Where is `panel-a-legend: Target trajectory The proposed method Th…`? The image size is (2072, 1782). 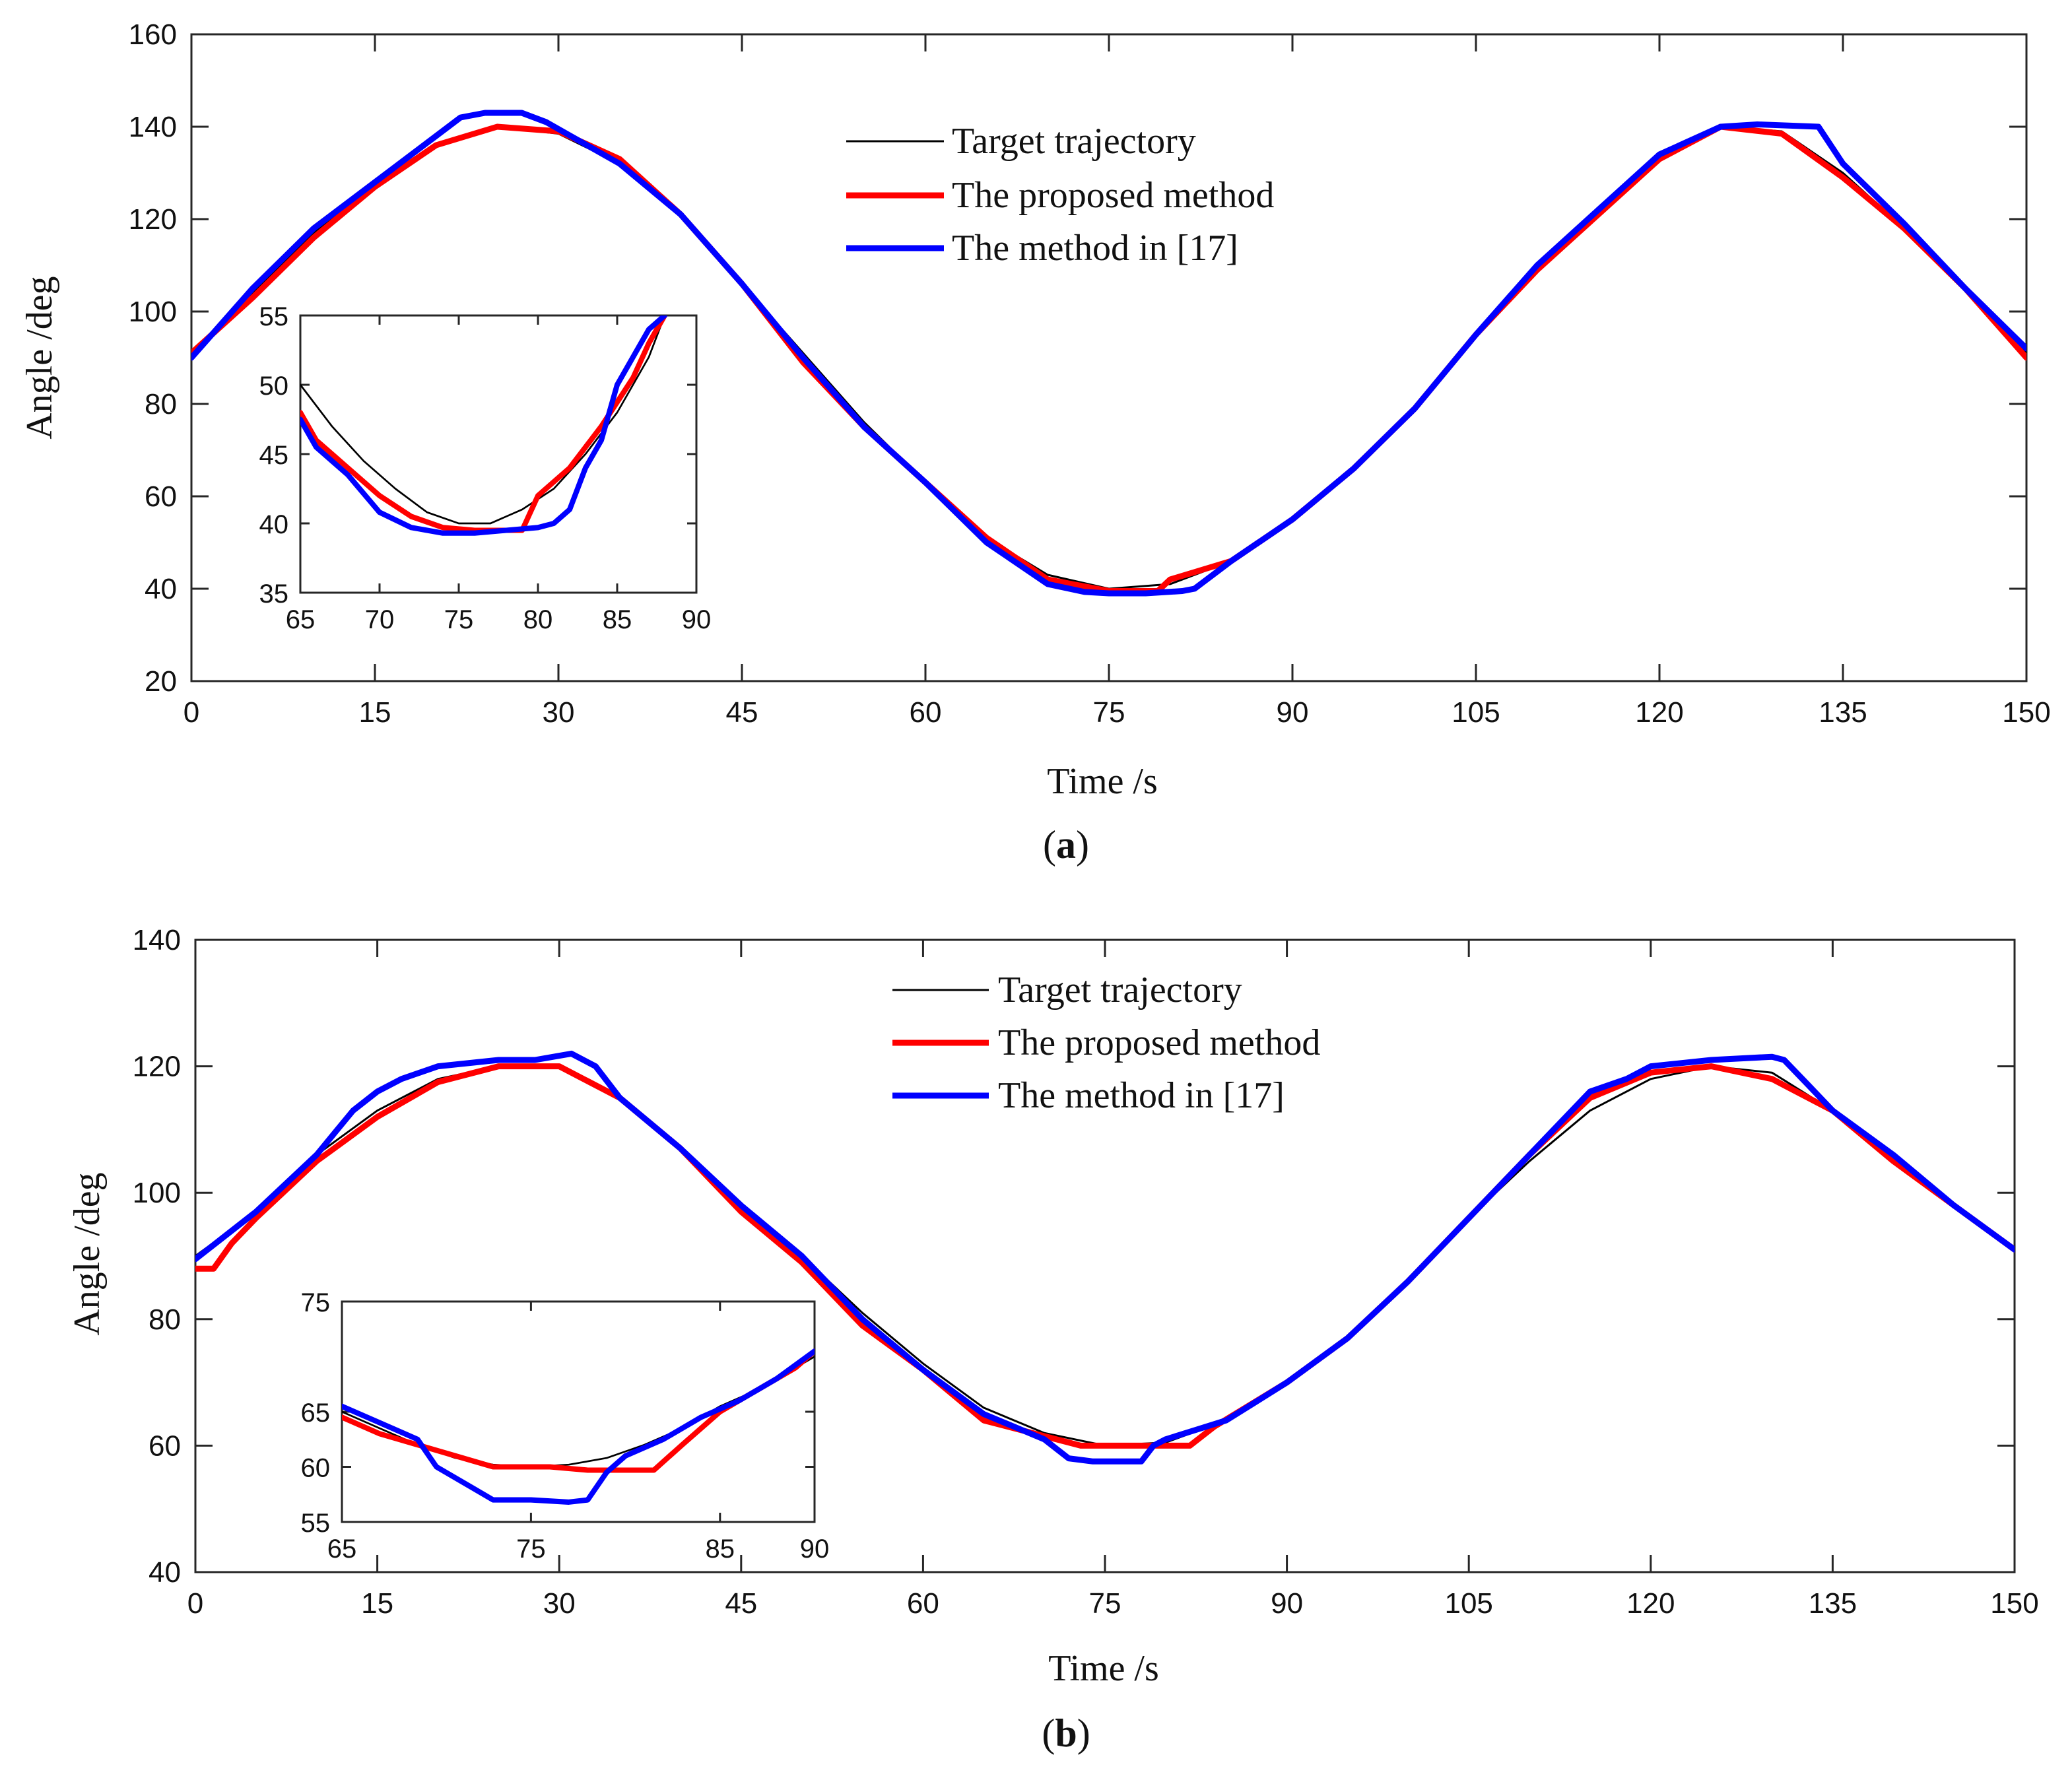 panel-a-legend: Target trajectory The proposed method Th… is located at coordinates (1060, 195).